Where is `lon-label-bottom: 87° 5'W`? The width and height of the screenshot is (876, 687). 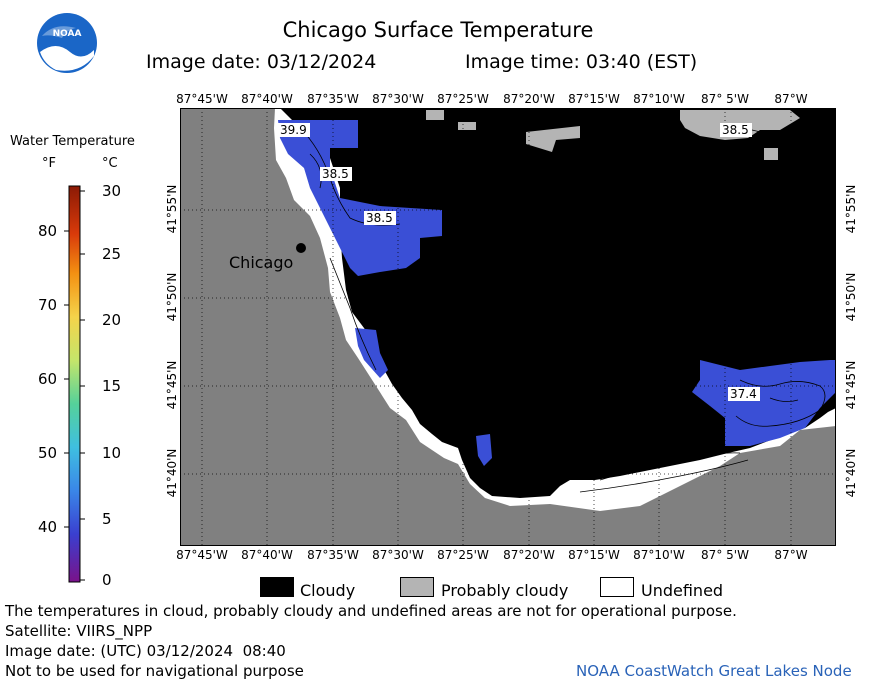
lon-label-bottom: 87° 5'W is located at coordinates (725, 555).